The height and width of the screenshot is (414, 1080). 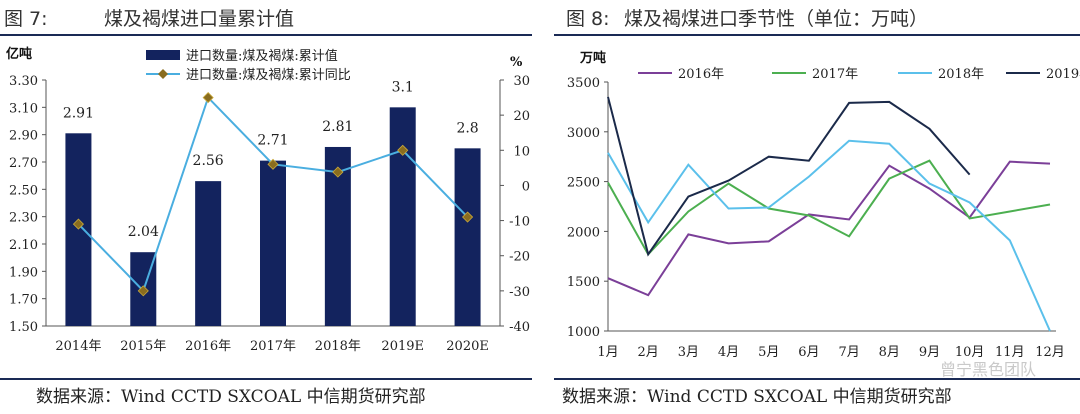 What do you see at coordinates (648, 352) in the screenshot?
I see `x-tick-label: 2月` at bounding box center [648, 352].